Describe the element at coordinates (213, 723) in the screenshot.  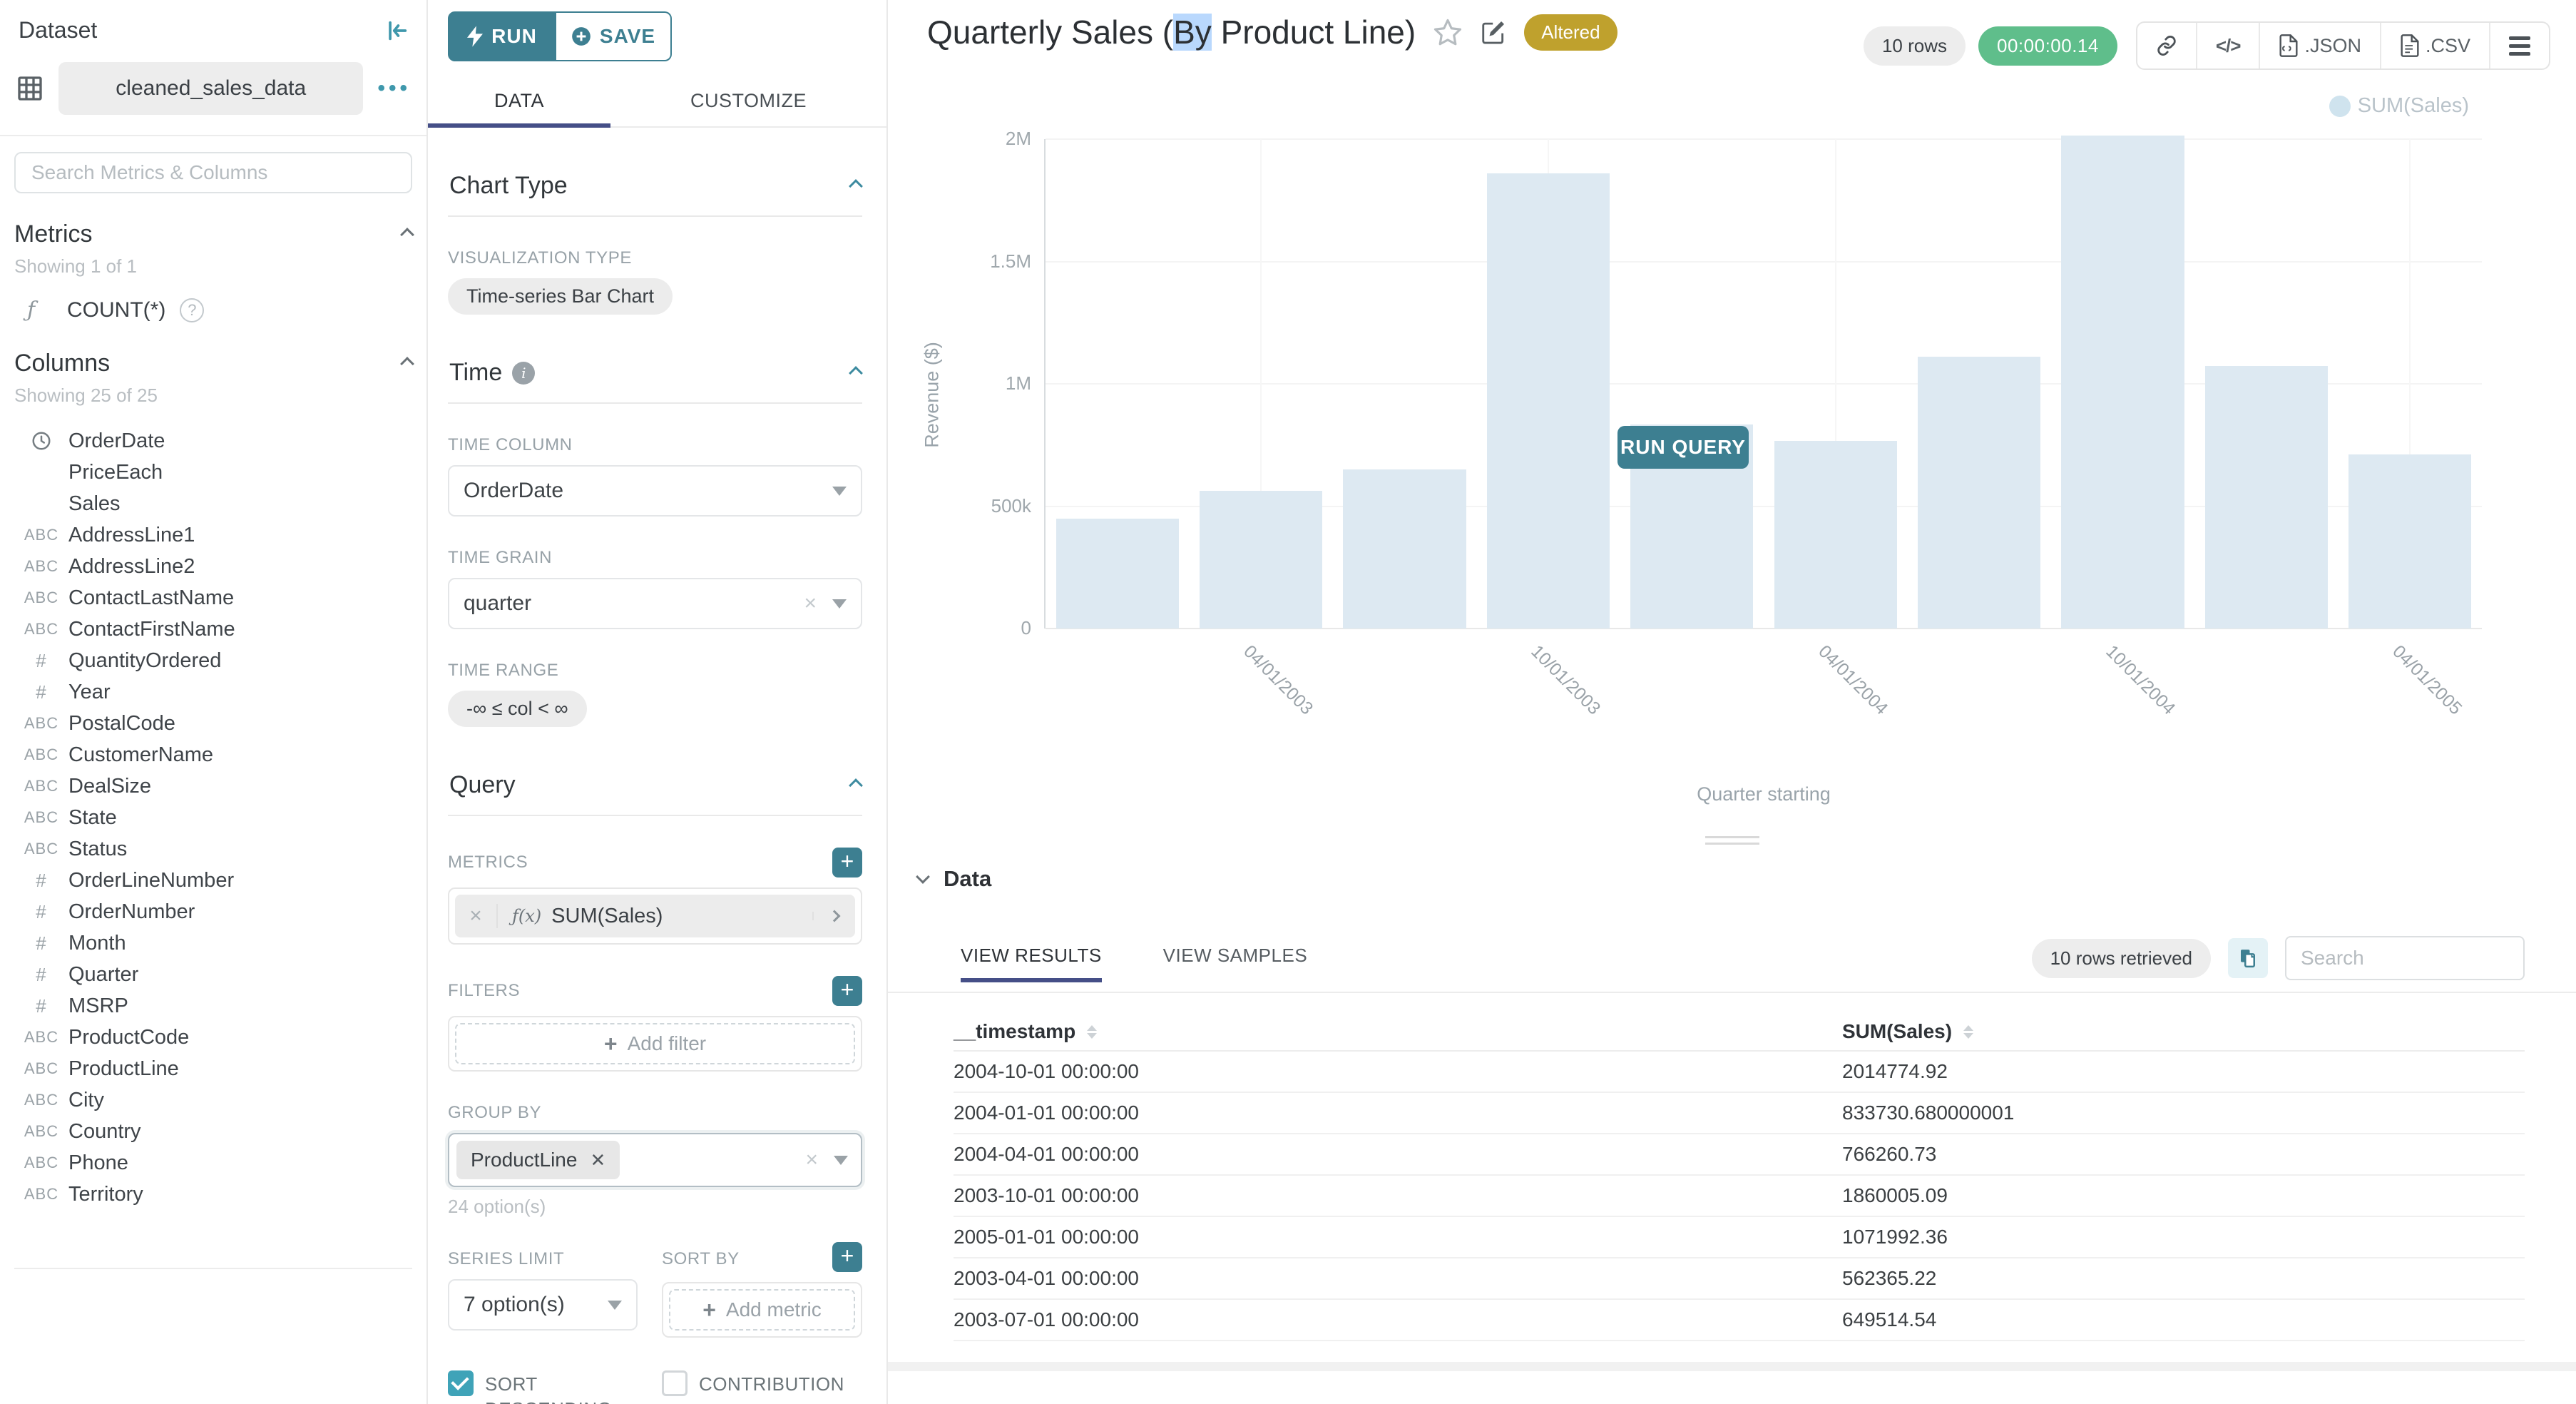
I see `column-item-postalcode: ABC PostalCode` at that location.